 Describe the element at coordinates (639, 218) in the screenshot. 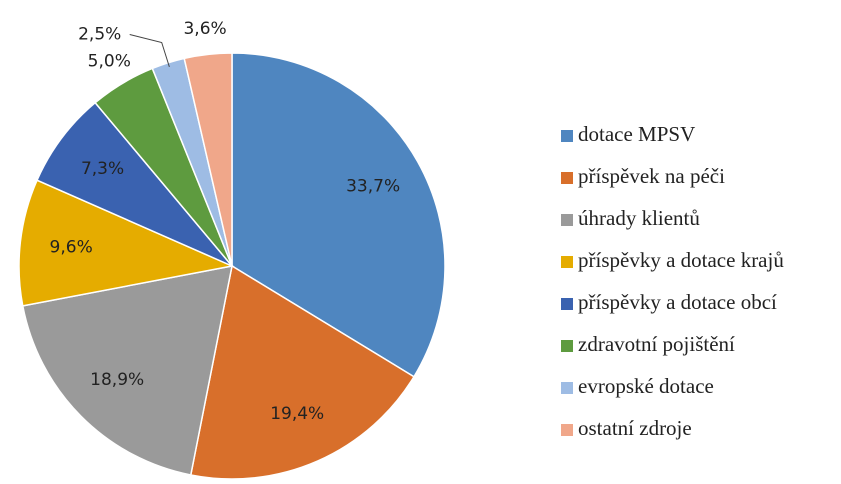

I see `legend-label: úhrady klientů` at that location.